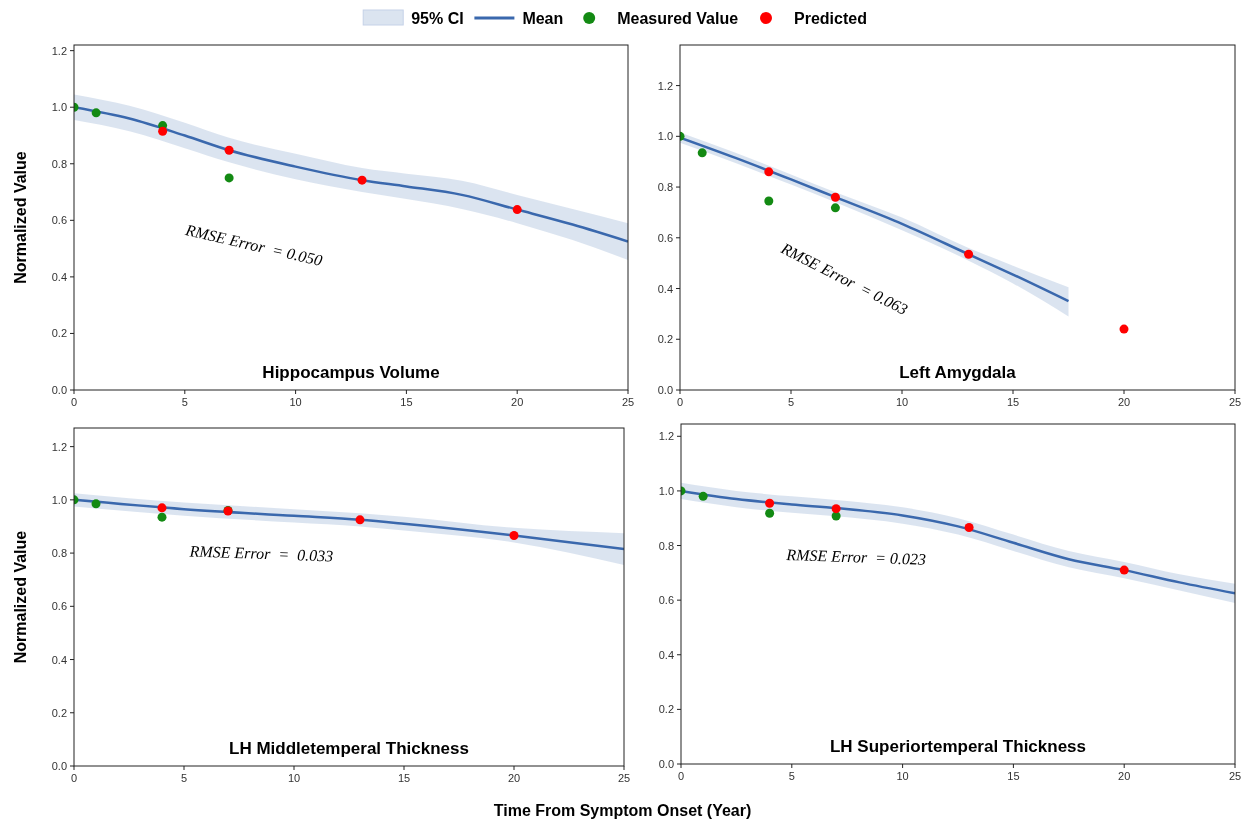  I want to click on annotation: RMSE Error = 0.063, so click(844, 279).